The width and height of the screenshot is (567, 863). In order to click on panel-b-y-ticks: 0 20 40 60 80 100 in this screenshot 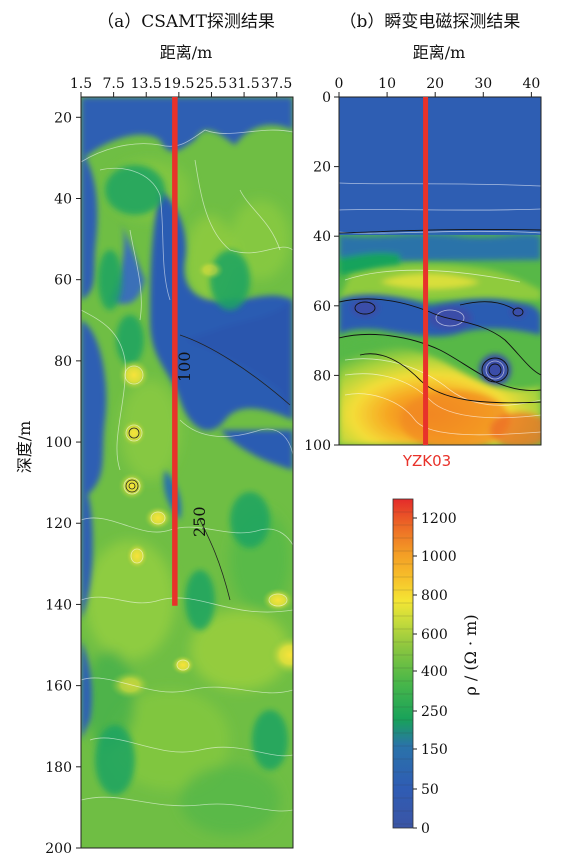, I will do `click(321, 272)`.